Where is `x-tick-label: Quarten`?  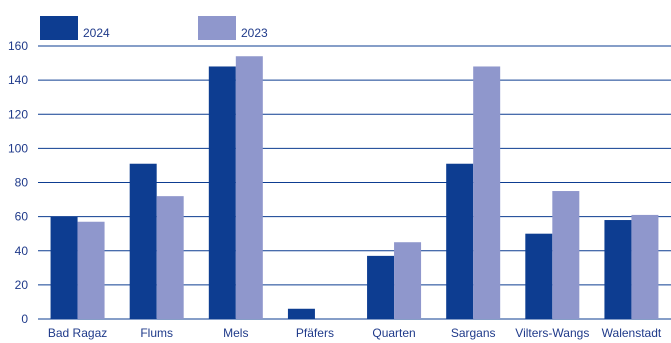 x-tick-label: Quarten is located at coordinates (393, 333).